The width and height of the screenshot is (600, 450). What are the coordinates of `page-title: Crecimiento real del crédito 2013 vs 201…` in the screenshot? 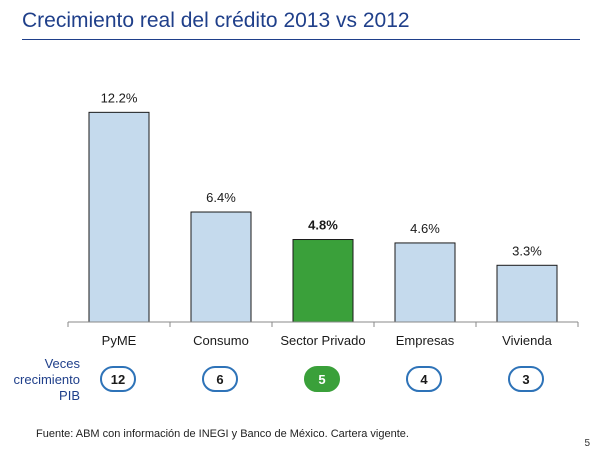 It's located at (216, 20).